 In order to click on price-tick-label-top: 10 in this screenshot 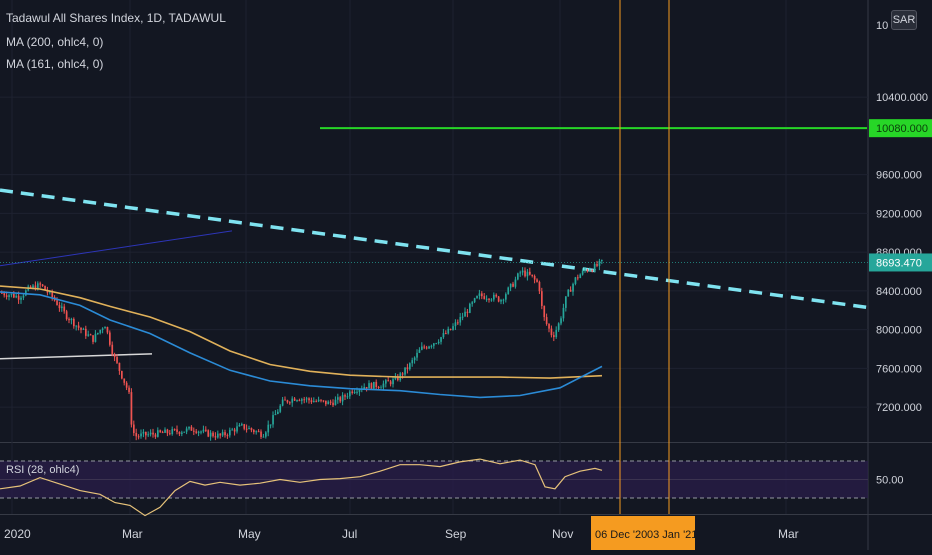, I will do `click(882, 26)`.